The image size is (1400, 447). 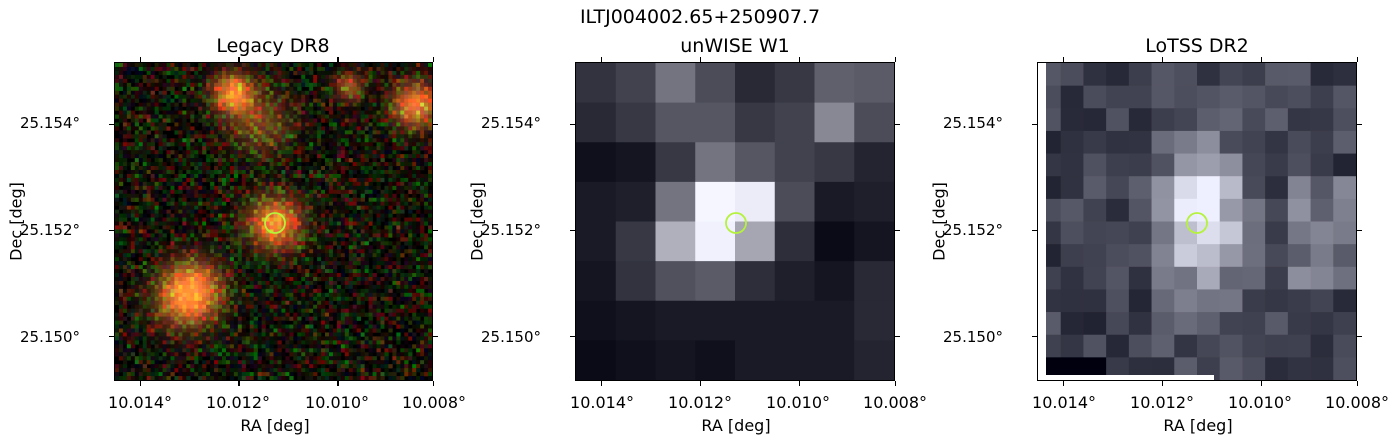 I want to click on panel-title: LoTSS DR2, so click(x=1197, y=46).